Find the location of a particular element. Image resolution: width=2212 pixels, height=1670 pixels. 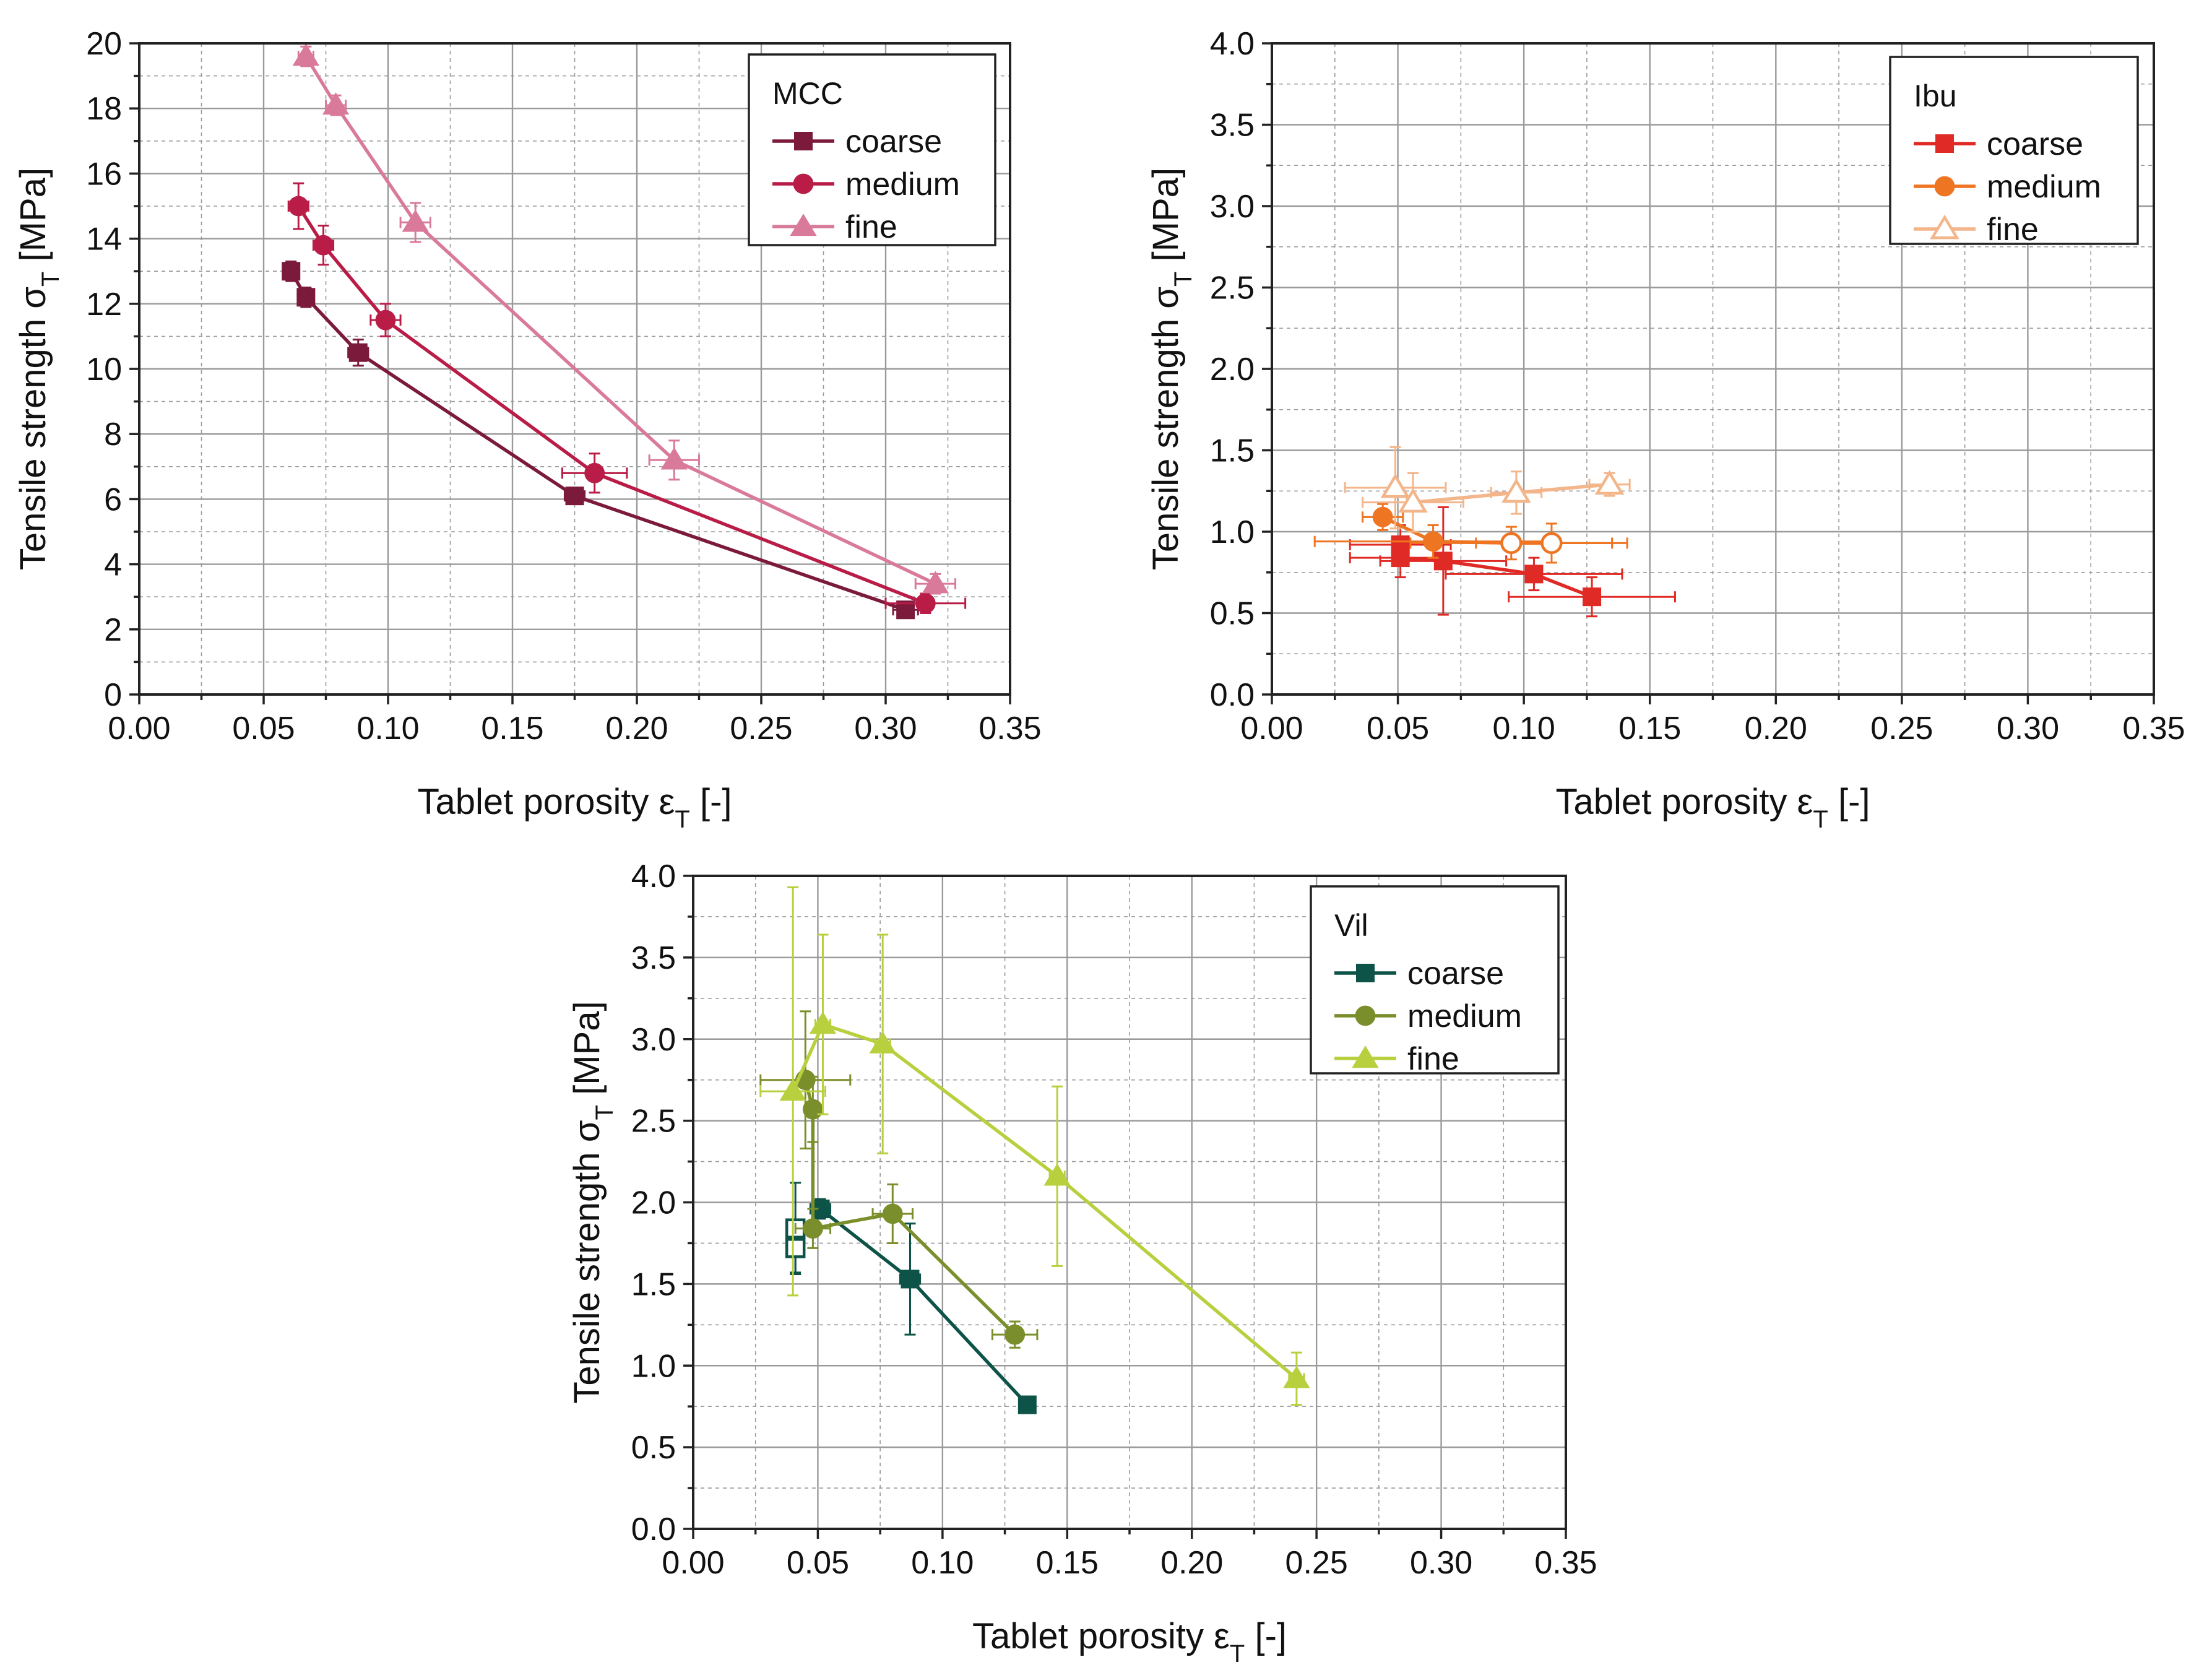

legend-title: MCC is located at coordinates (807, 93).